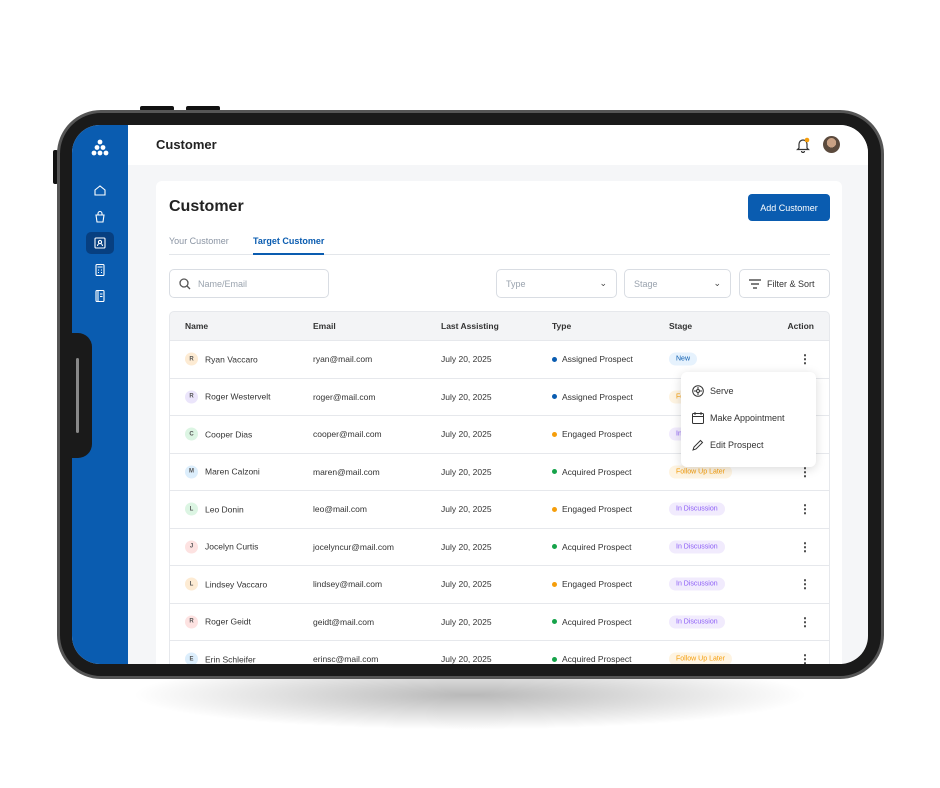 Image resolution: width=940 pixels, height=788 pixels. Describe the element at coordinates (82, 395) in the screenshot. I see `device-camera-notch` at that location.